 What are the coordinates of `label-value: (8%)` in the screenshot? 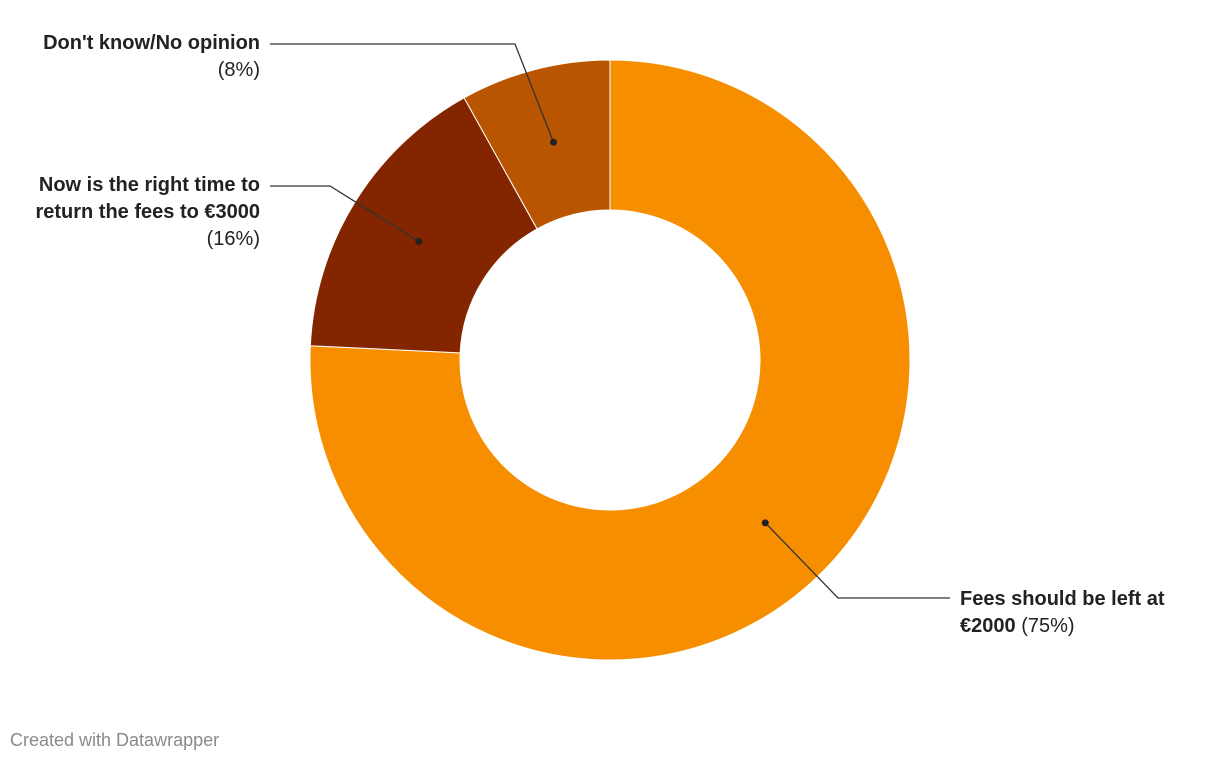 It's located at (238, 70).